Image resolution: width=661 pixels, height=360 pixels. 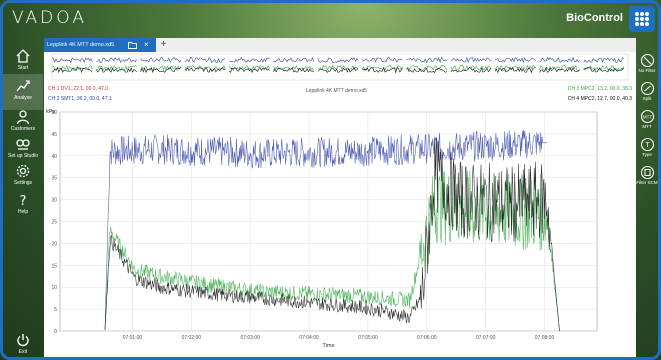 I want to click on nav-help-label: Help, so click(x=23, y=212).